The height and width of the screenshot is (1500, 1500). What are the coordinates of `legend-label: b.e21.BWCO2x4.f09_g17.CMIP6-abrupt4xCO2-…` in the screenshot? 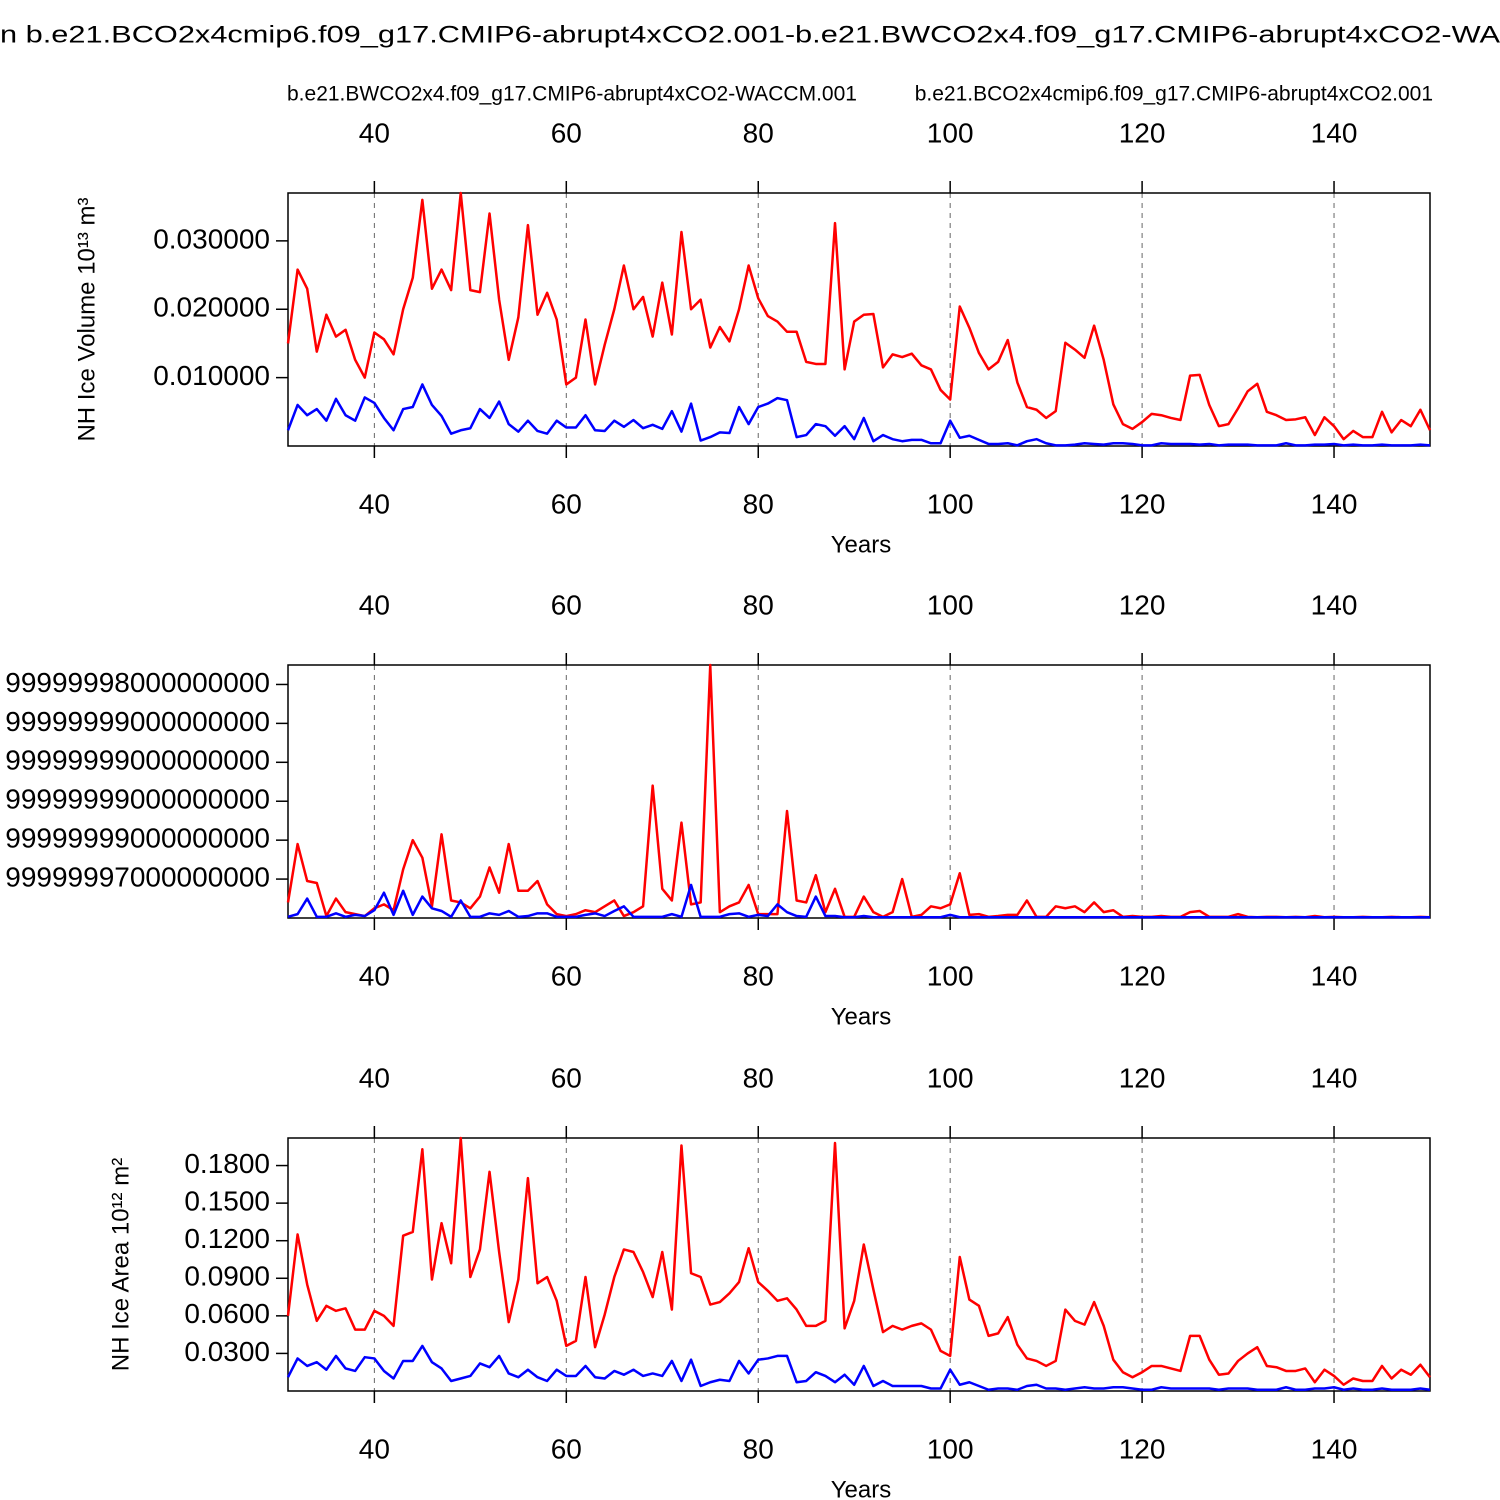 It's located at (572, 94).